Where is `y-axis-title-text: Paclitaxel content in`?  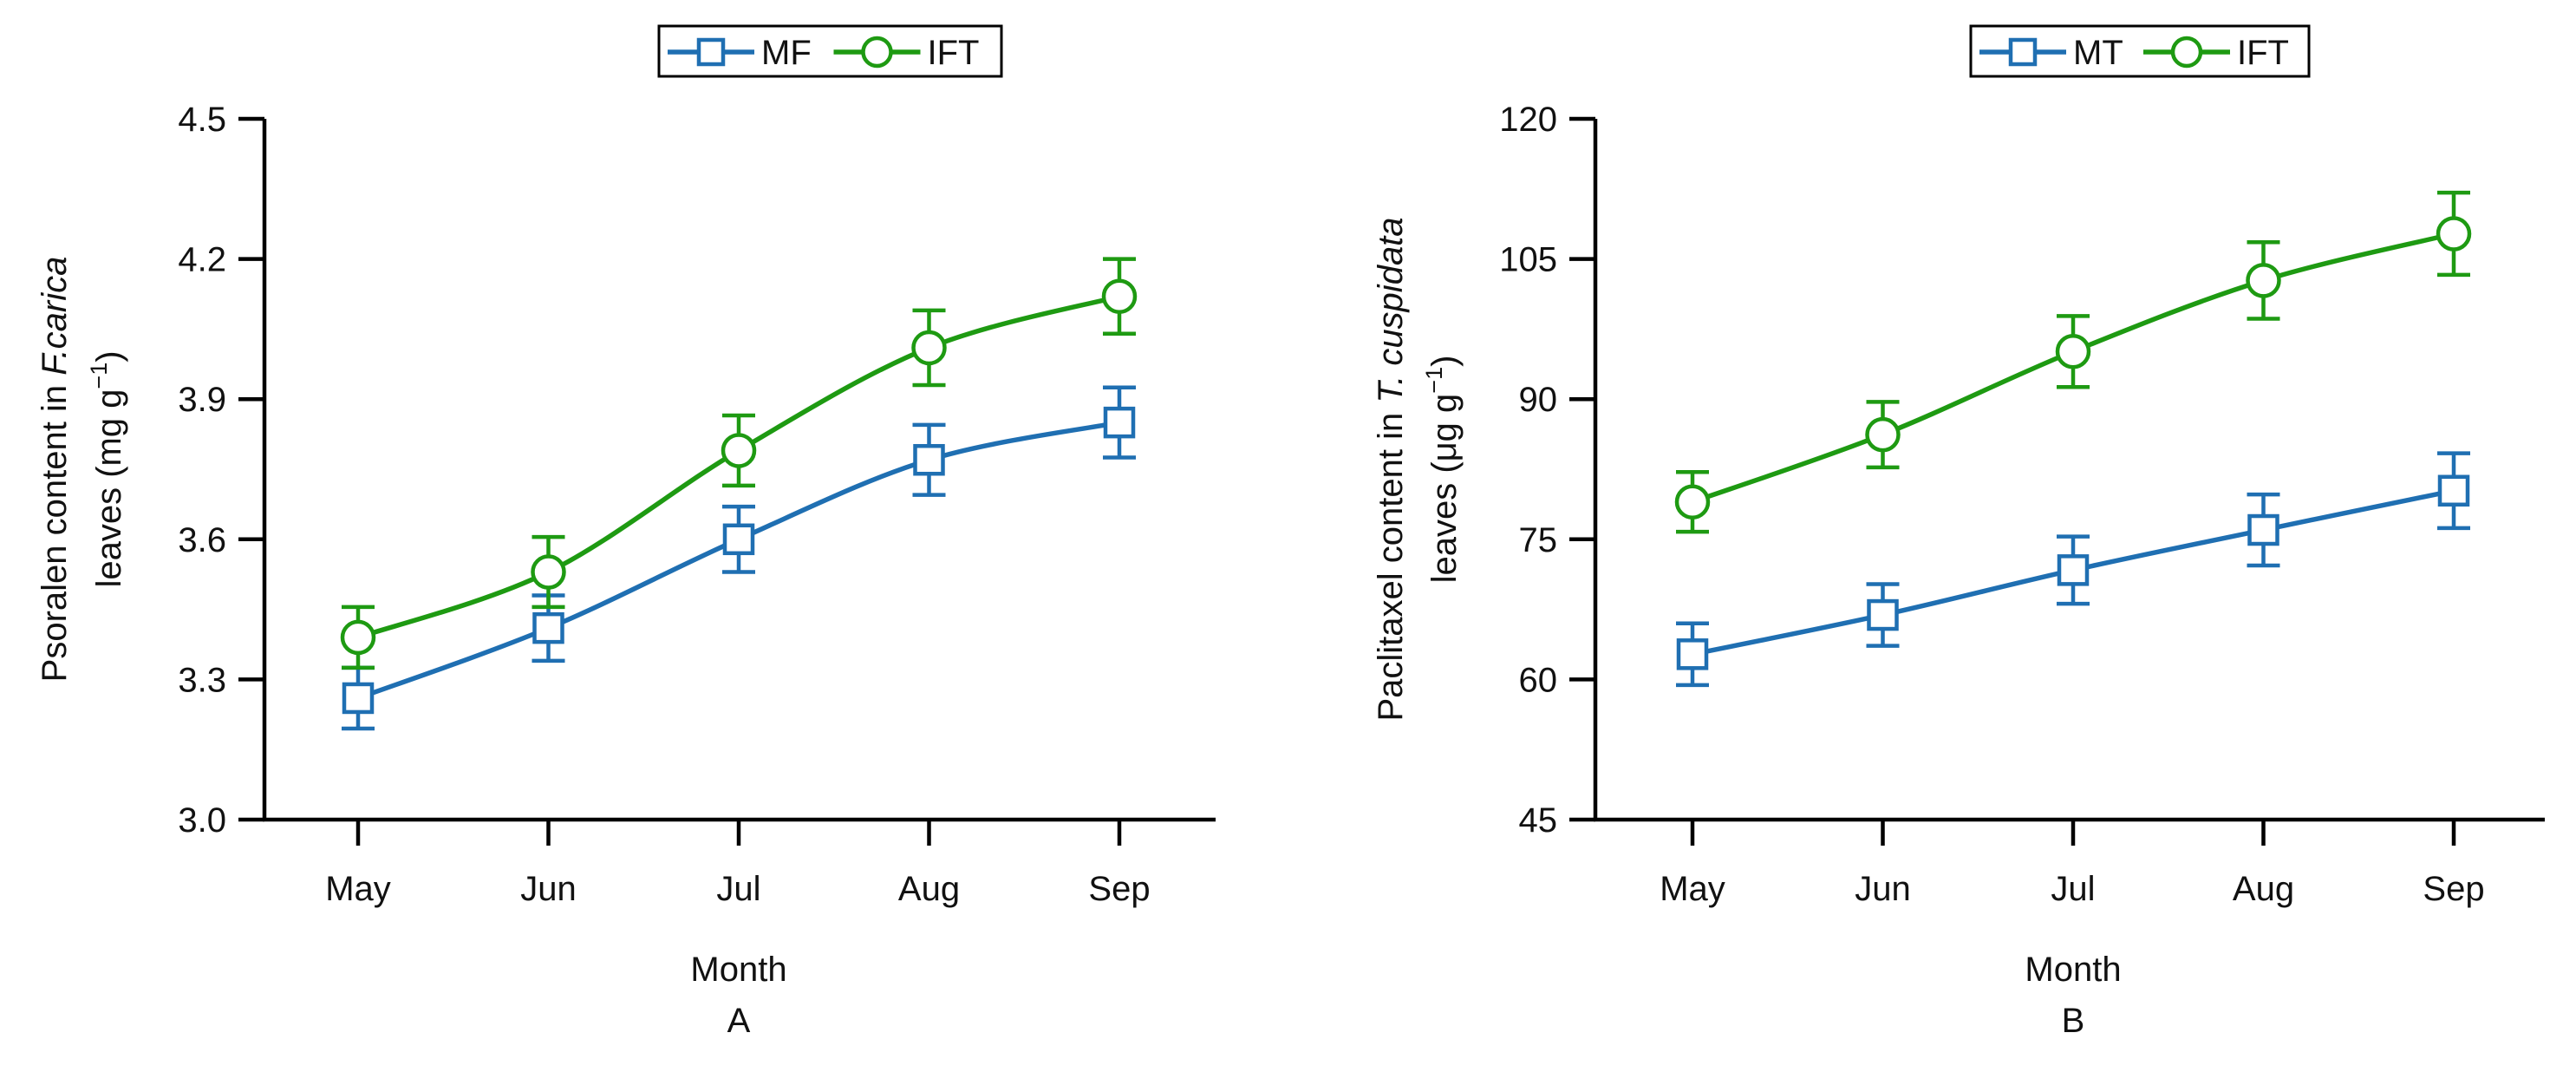 y-axis-title-text: Paclitaxel content in is located at coordinates (1391, 562).